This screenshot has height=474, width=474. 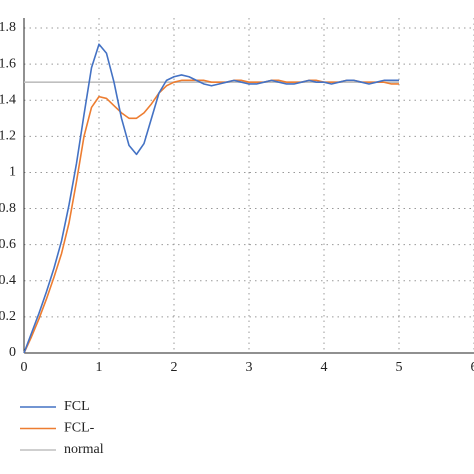 What do you see at coordinates (174, 367) in the screenshot?
I see `x-tick-label: 2` at bounding box center [174, 367].